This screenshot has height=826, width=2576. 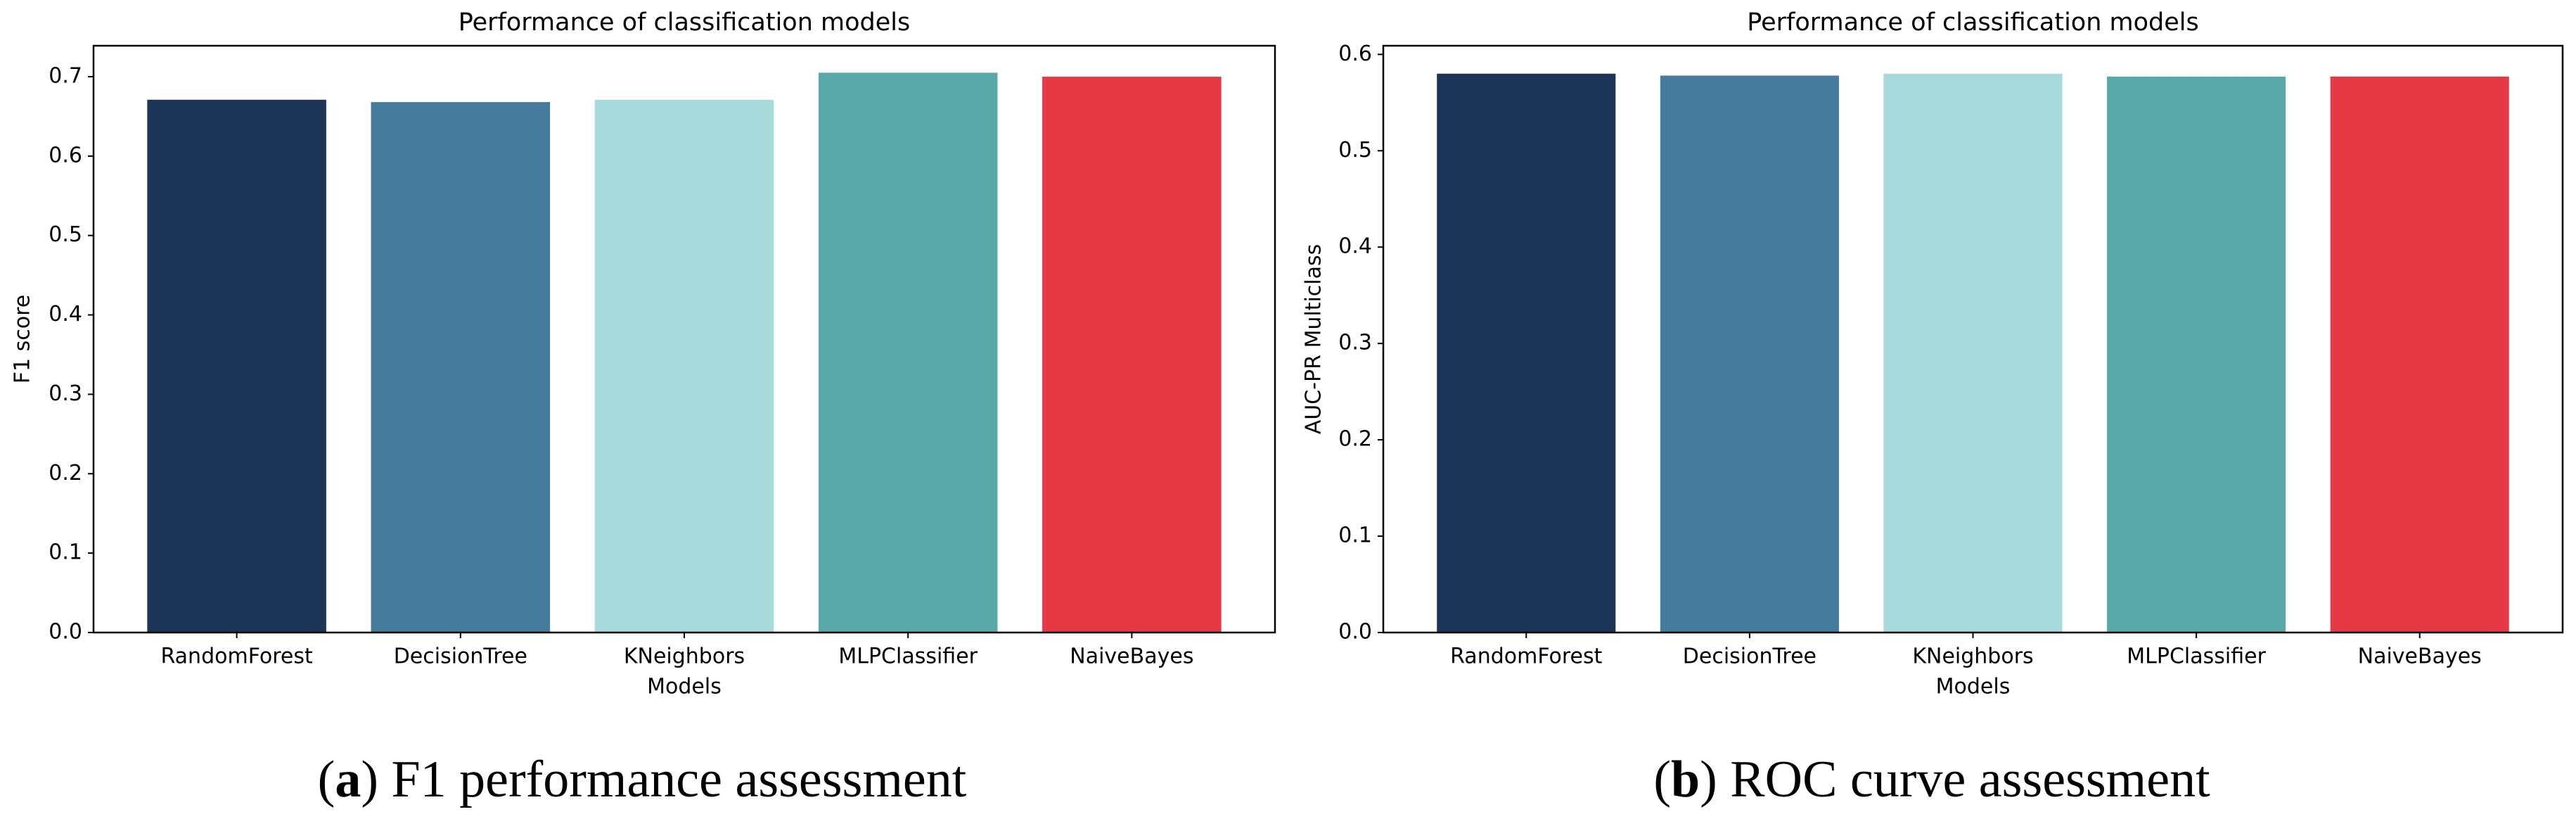 I want to click on caption-part: b, so click(x=1685, y=779).